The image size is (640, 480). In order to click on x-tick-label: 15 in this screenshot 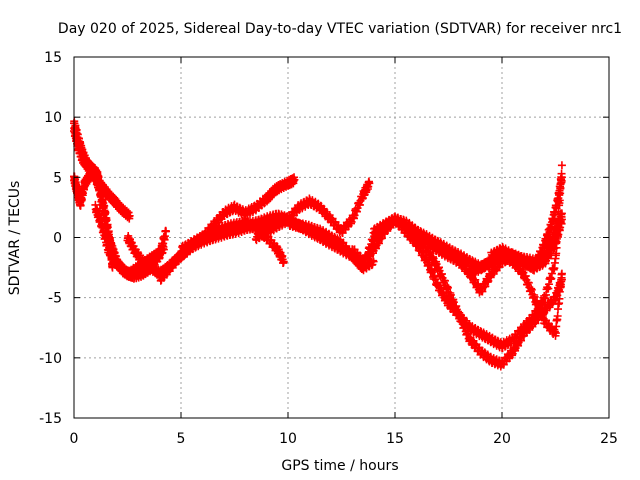, I will do `click(395, 439)`.